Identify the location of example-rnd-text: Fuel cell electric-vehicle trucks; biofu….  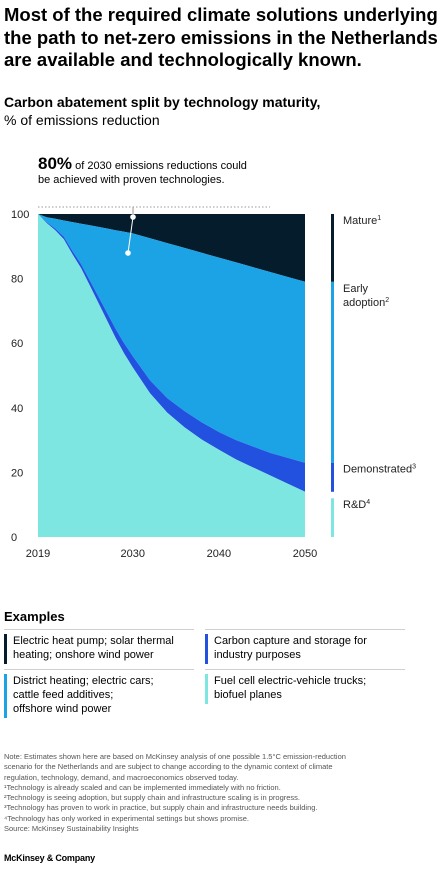
(290, 688).